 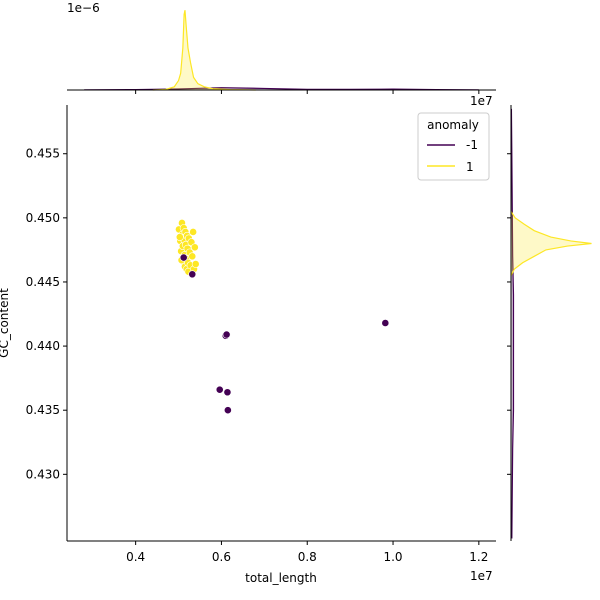 What do you see at coordinates (478, 557) in the screenshot?
I see `x-tick-label: 1.2` at bounding box center [478, 557].